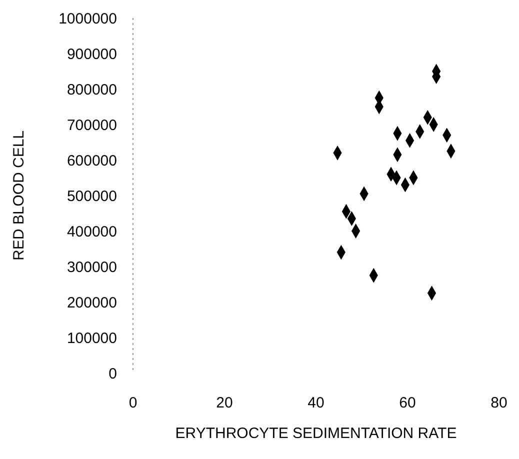 The height and width of the screenshot is (459, 519). I want to click on y-tick-label: 600000, so click(91, 161).